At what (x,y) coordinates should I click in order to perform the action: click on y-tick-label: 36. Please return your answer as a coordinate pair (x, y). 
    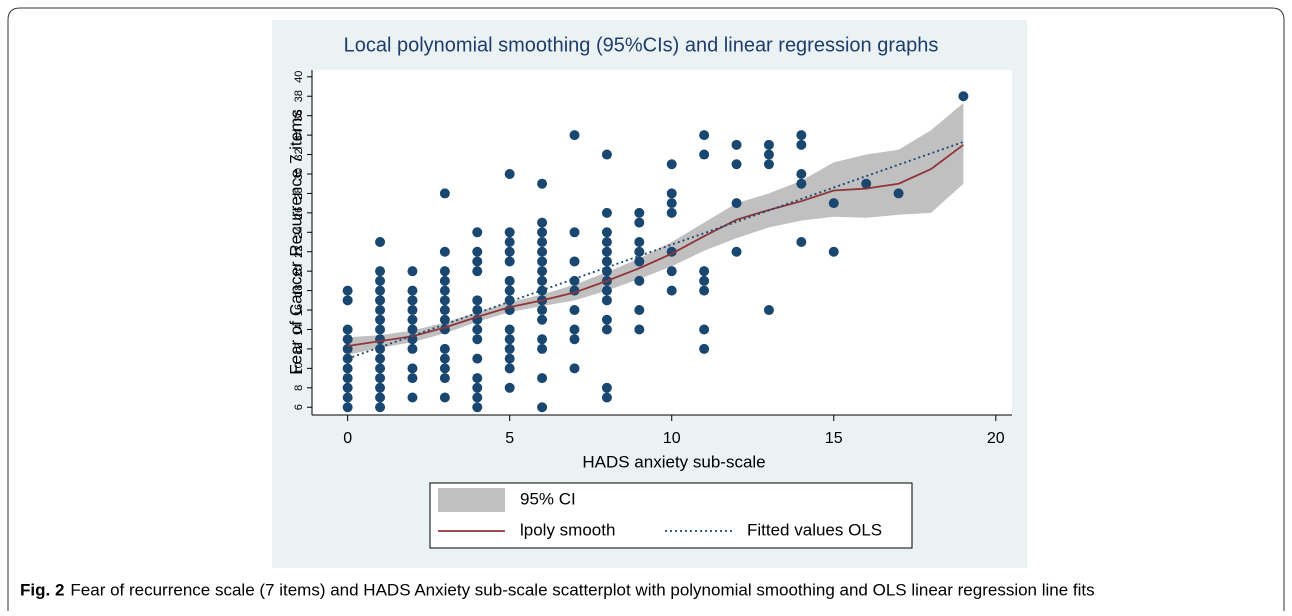
    Looking at the image, I should click on (299, 116).